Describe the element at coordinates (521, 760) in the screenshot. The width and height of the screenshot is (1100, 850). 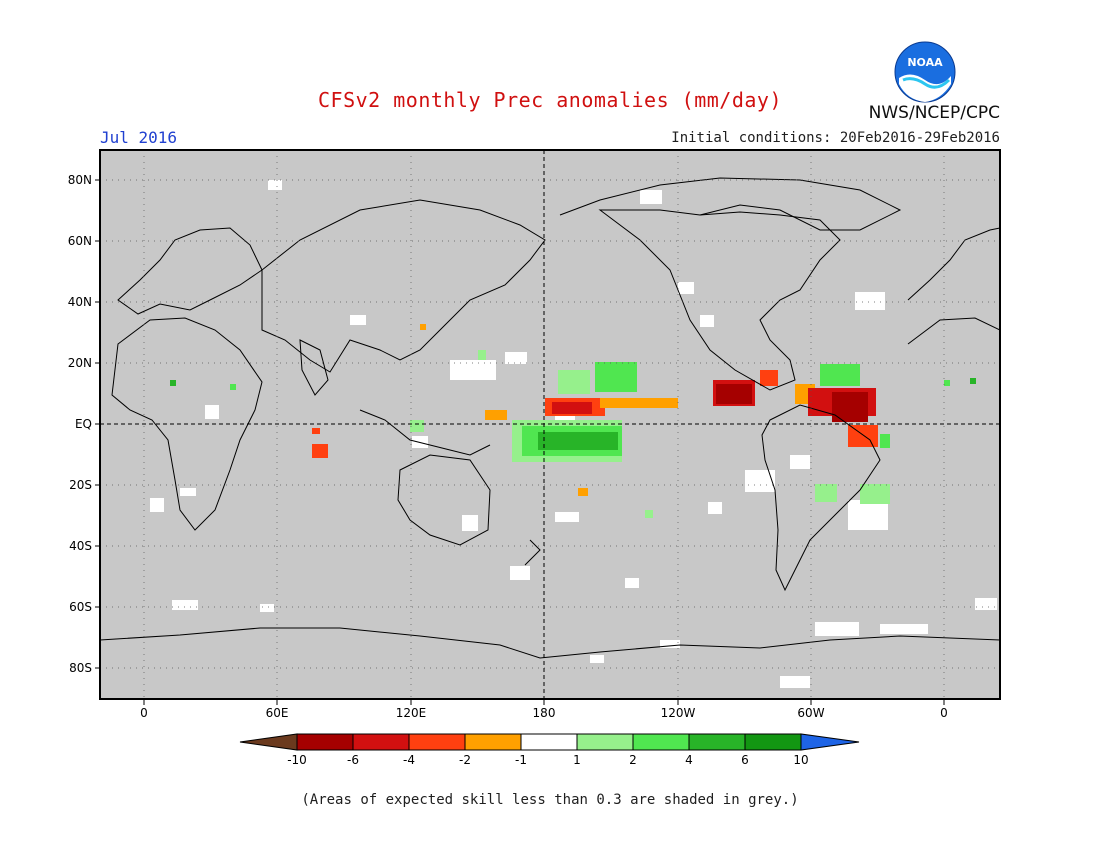
I see `legend-tick-label: -1` at that location.